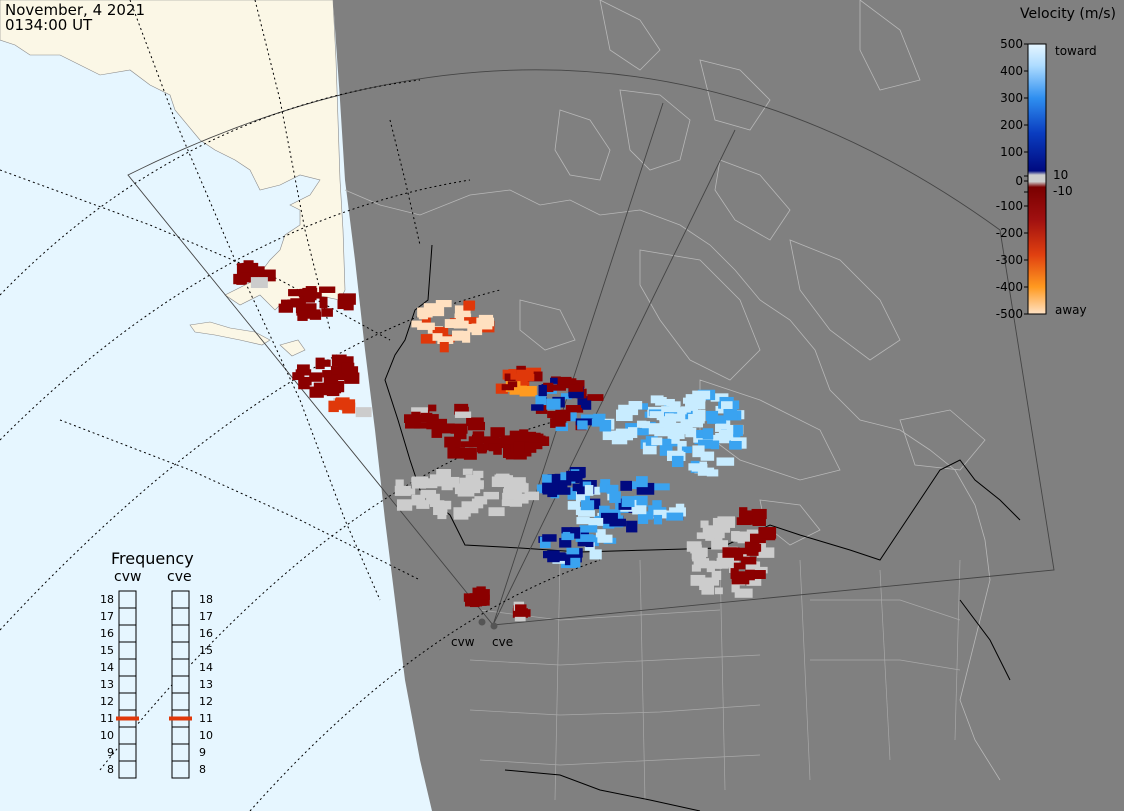 The width and height of the screenshot is (1124, 811). What do you see at coordinates (1009, 314) in the screenshot?
I see `colorbar-tick-label: -500` at bounding box center [1009, 314].